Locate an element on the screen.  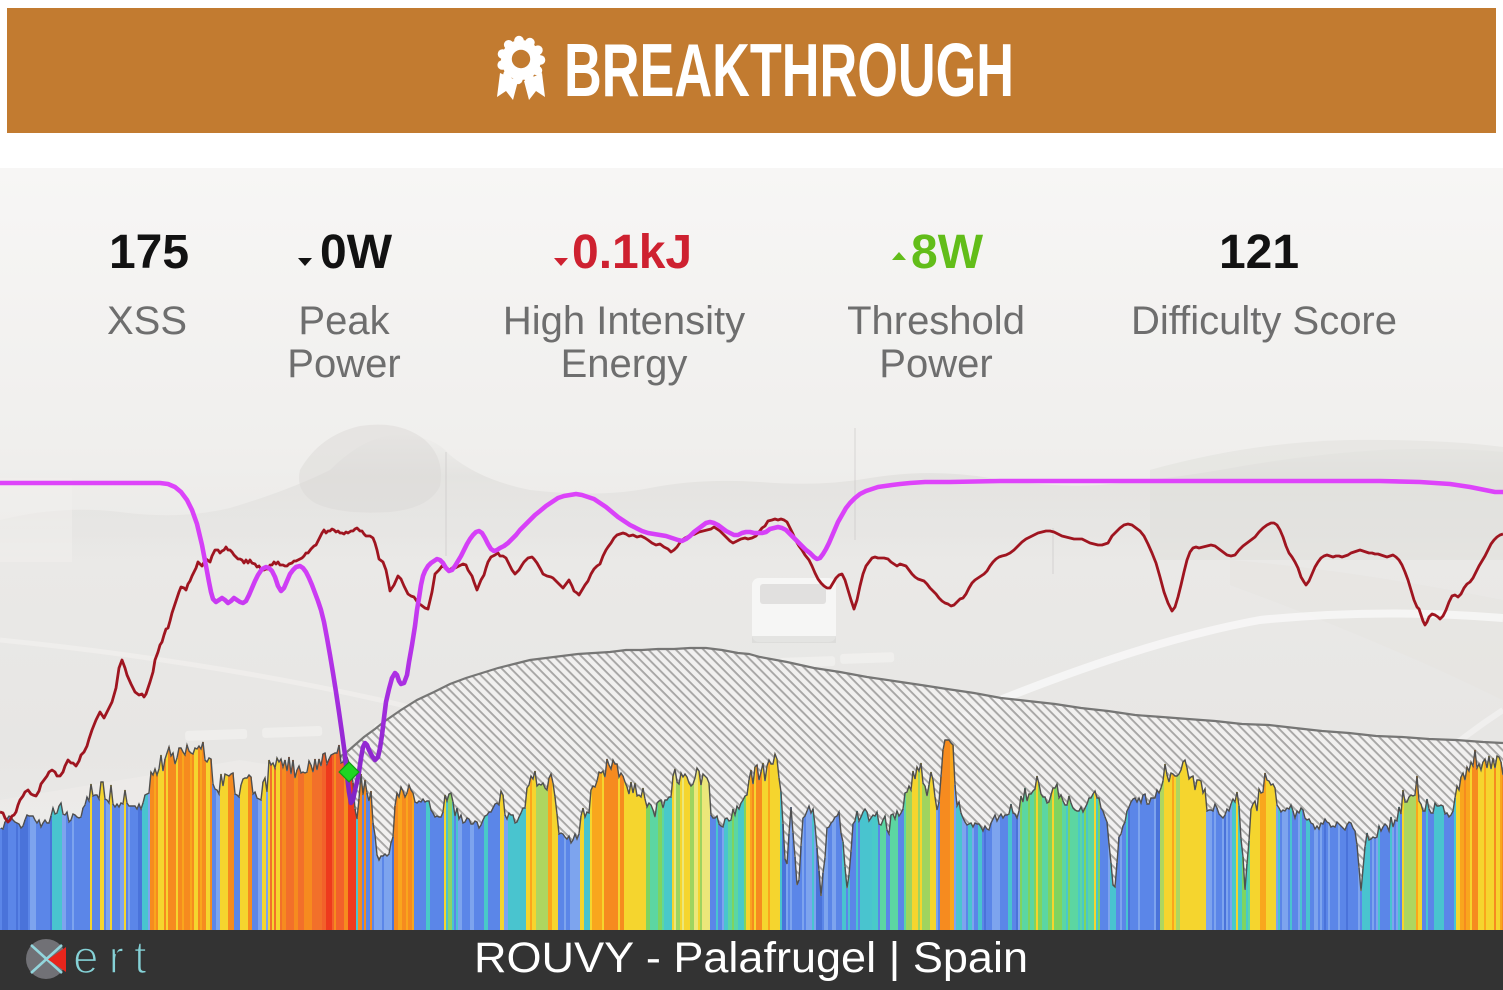
svg-text: ert is located at coordinates (115, 957).